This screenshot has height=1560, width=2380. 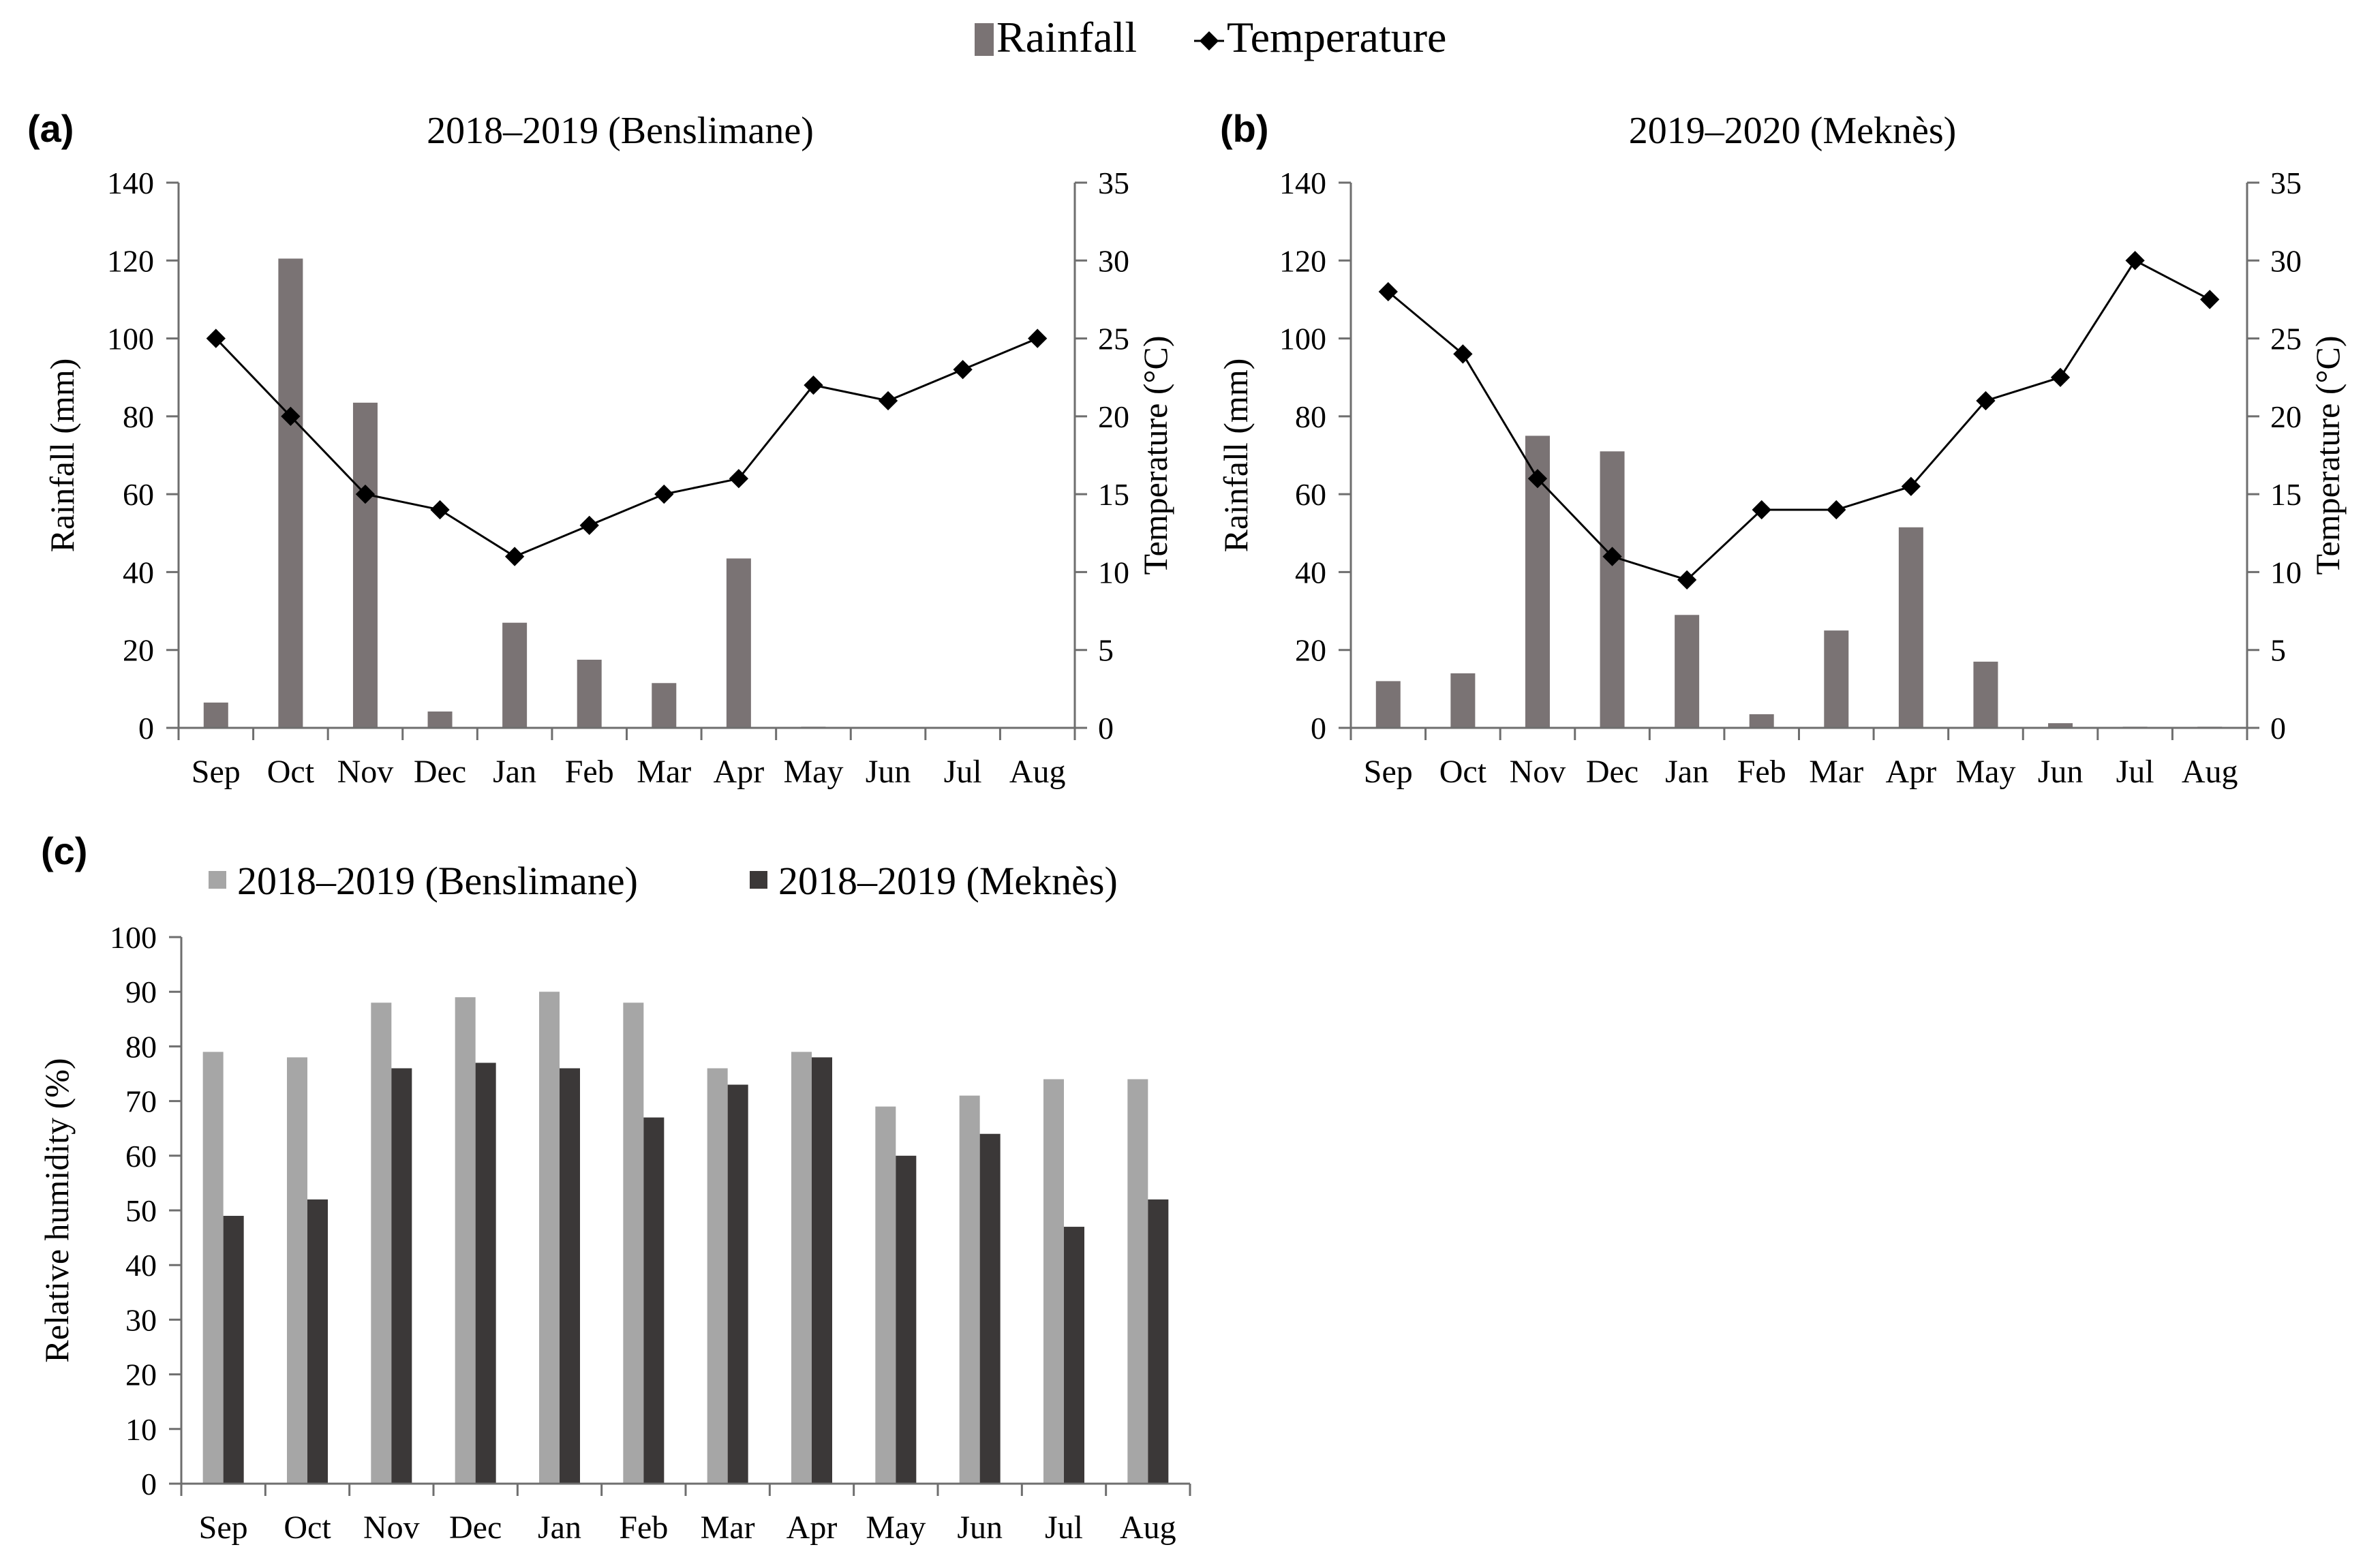 What do you see at coordinates (948, 881) in the screenshot?
I see `legend-label-meknes: 2018–2019 (Meknès)` at bounding box center [948, 881].